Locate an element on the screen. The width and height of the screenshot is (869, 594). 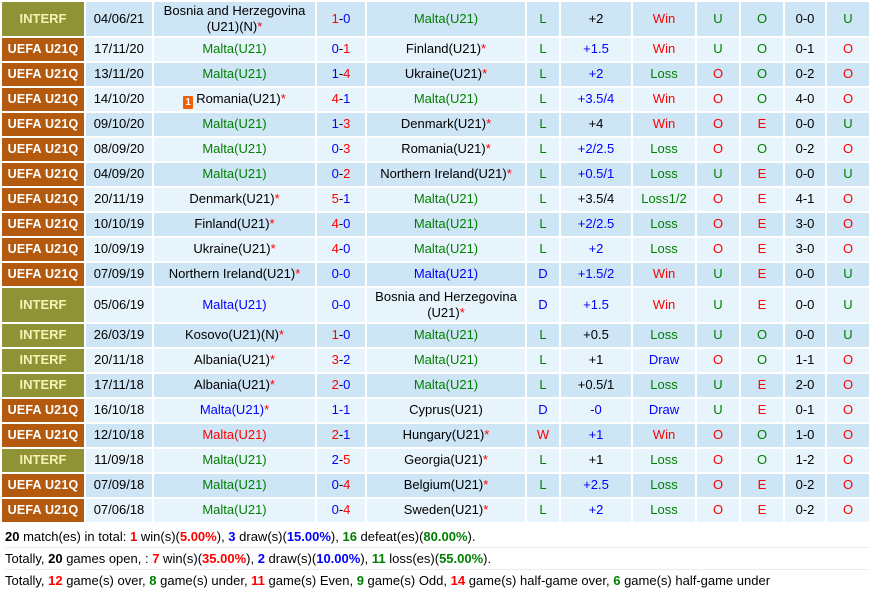
away-team-cell: Finland(U21)* is located at coordinates (446, 49).